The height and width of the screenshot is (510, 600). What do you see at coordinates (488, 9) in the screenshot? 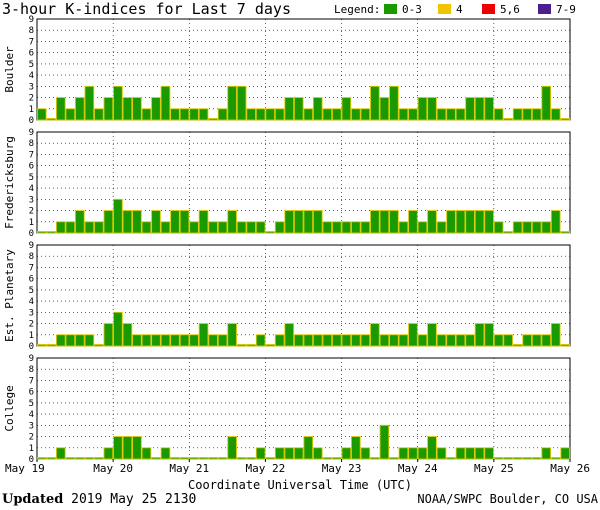
I see `legend-swatch-red` at bounding box center [488, 9].